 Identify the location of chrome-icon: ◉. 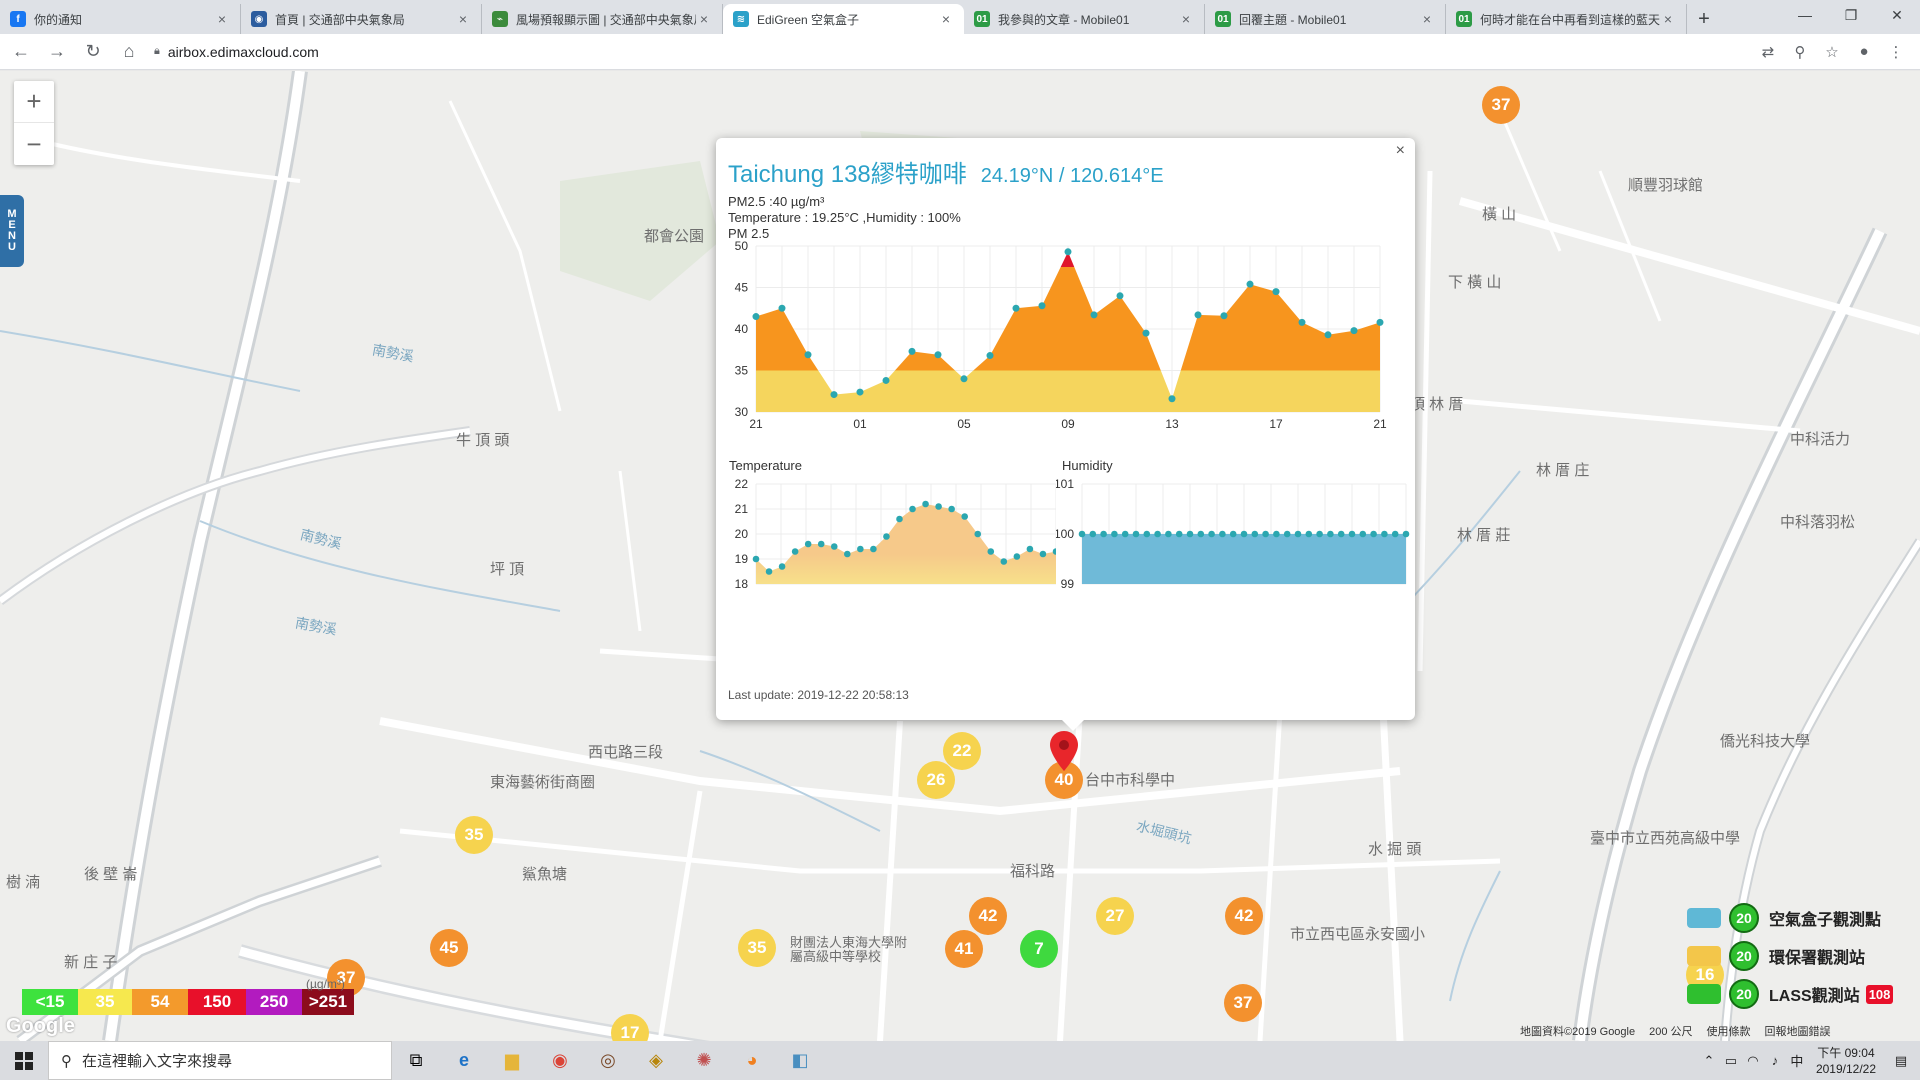
(560, 1060).